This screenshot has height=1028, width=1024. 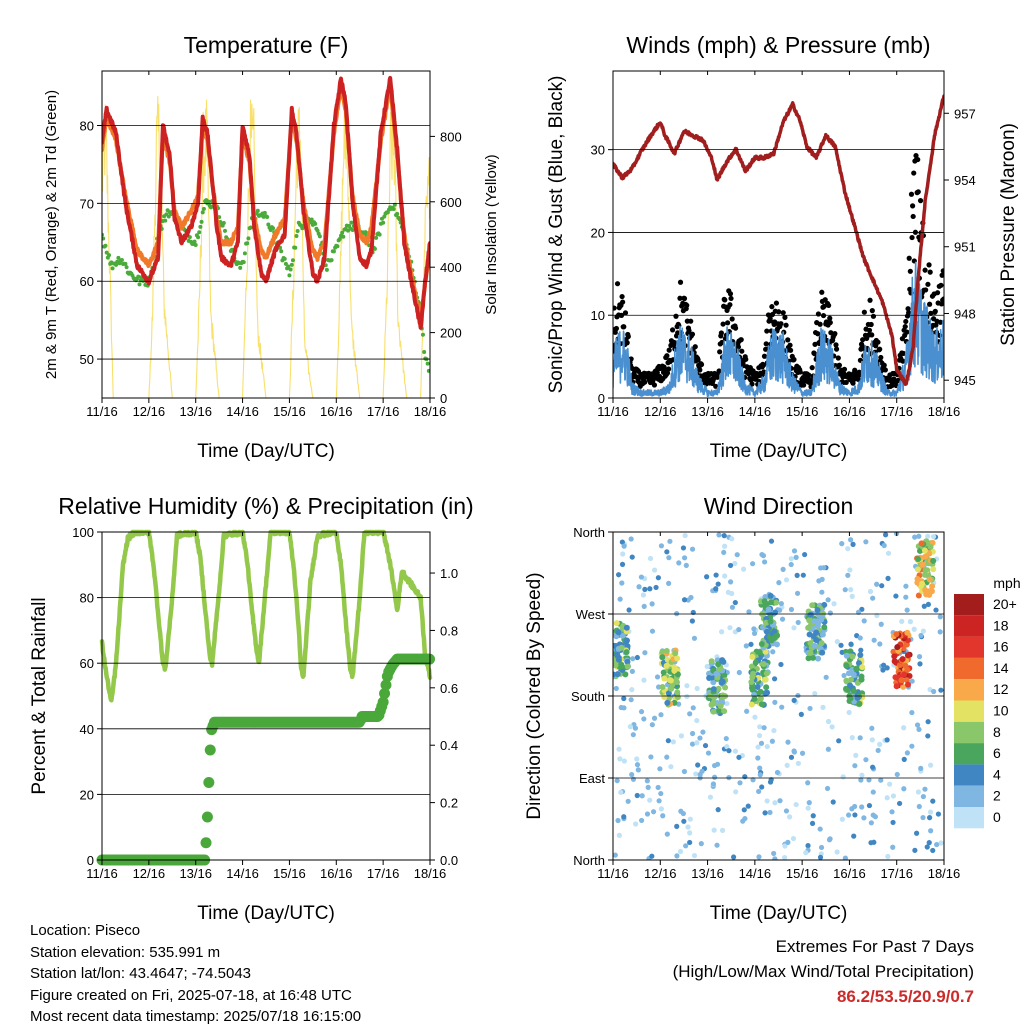 I want to click on x-tick-label: 12/16, so click(x=149, y=873).